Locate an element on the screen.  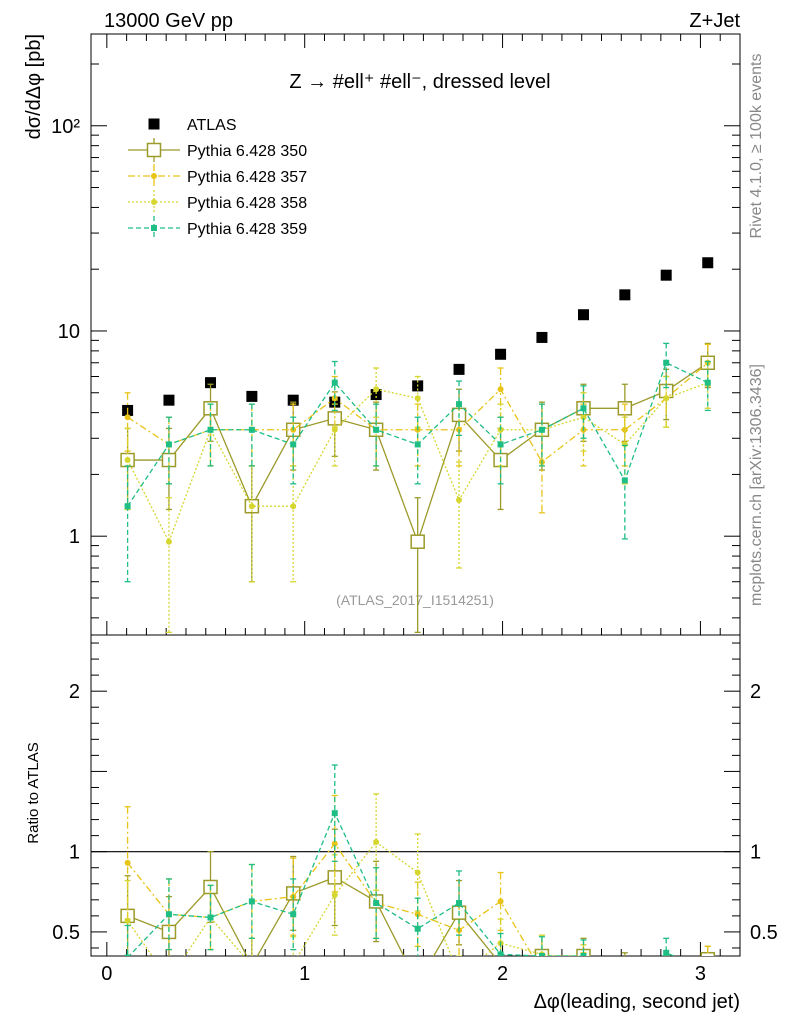
y-axis-label: dσ/dΔφ [pb] is located at coordinates (34, 86).